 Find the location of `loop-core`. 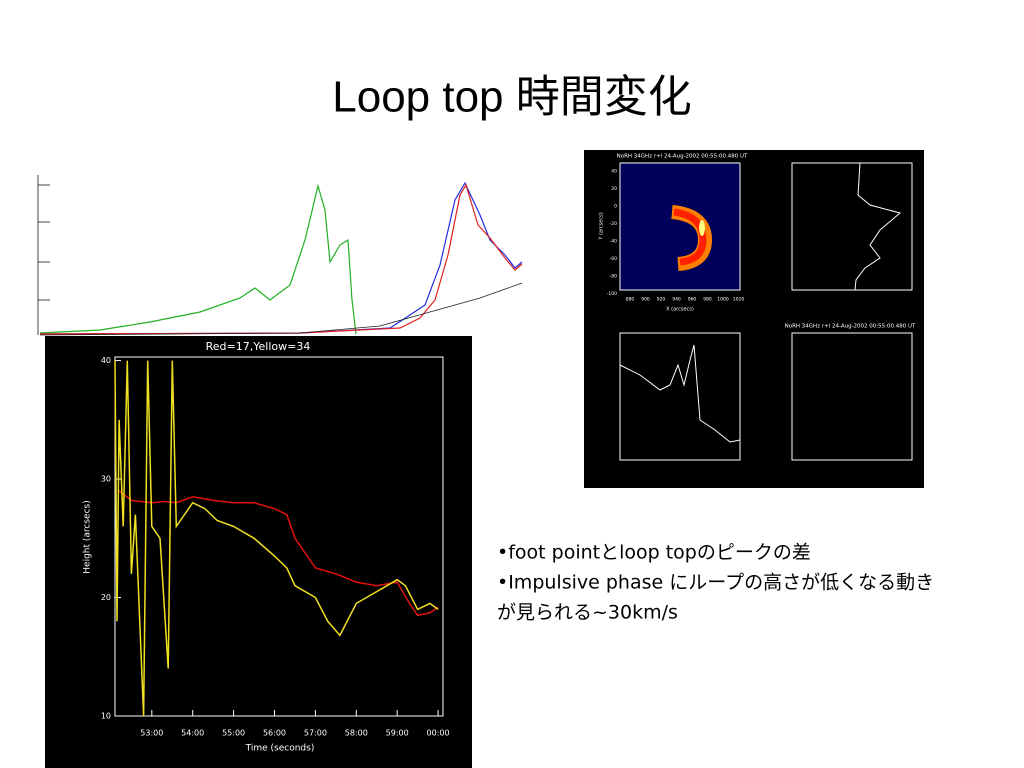

loop-core is located at coordinates (690, 237).